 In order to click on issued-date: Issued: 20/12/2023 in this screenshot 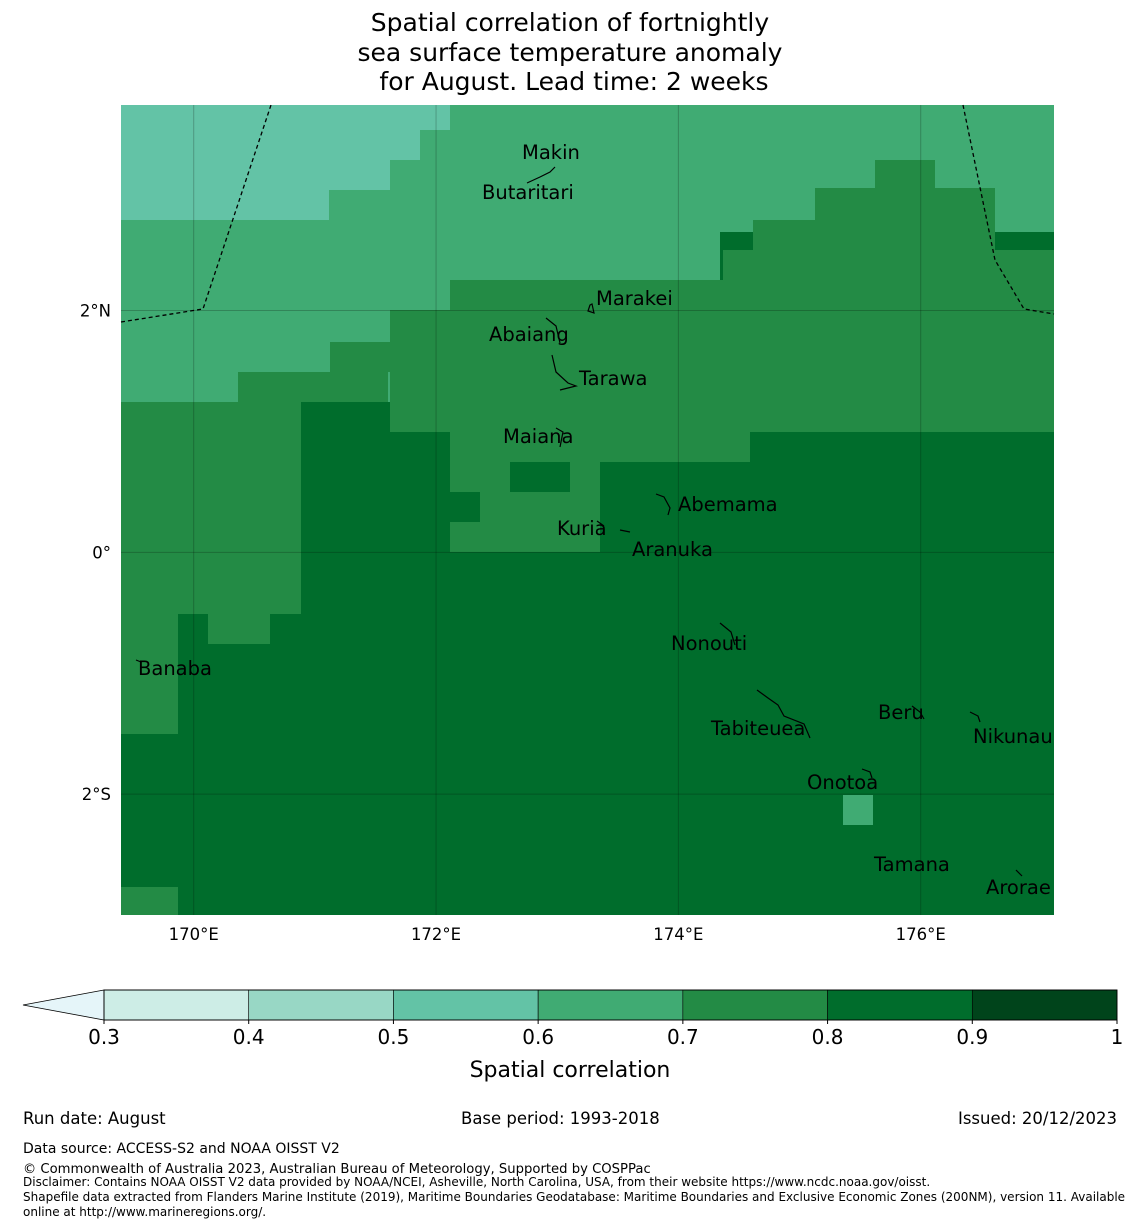, I will do `click(1037, 1118)`.